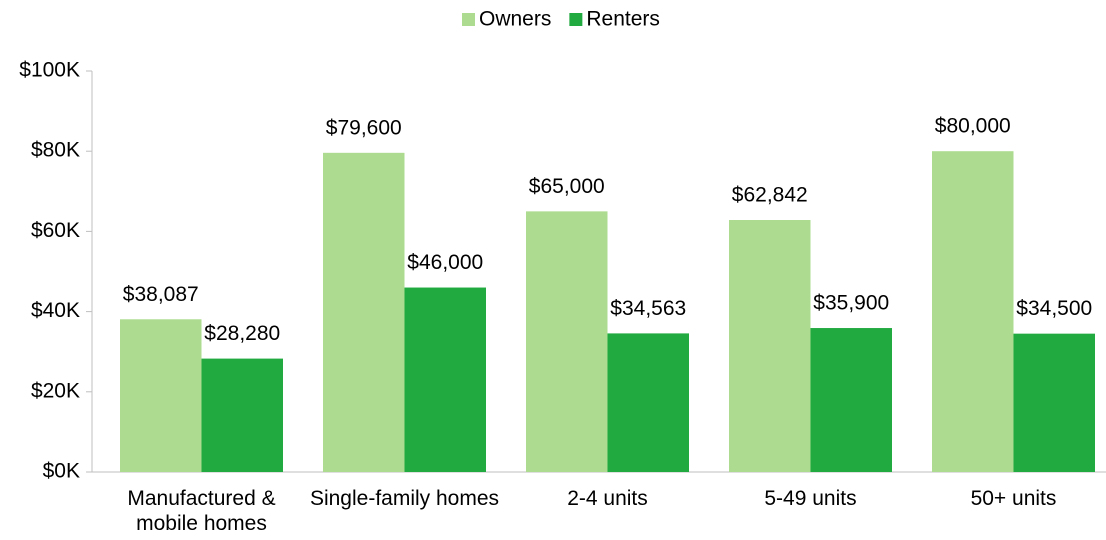 Image resolution: width=1106 pixels, height=540 pixels. What do you see at coordinates (55, 230) in the screenshot?
I see `y-tick-label: $60K` at bounding box center [55, 230].